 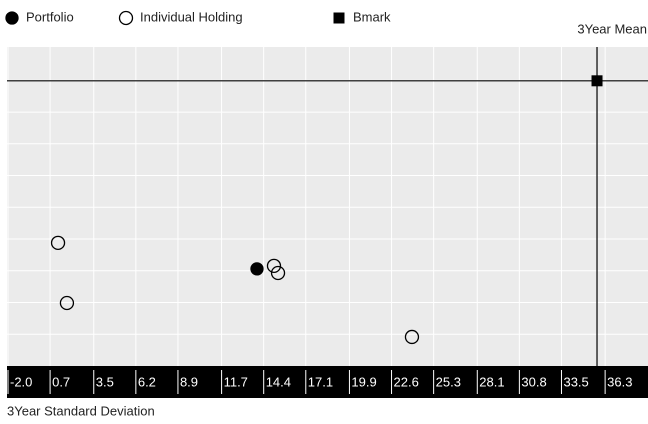 What do you see at coordinates (147, 381) in the screenshot?
I see `x-tick-label: 6.2` at bounding box center [147, 381].